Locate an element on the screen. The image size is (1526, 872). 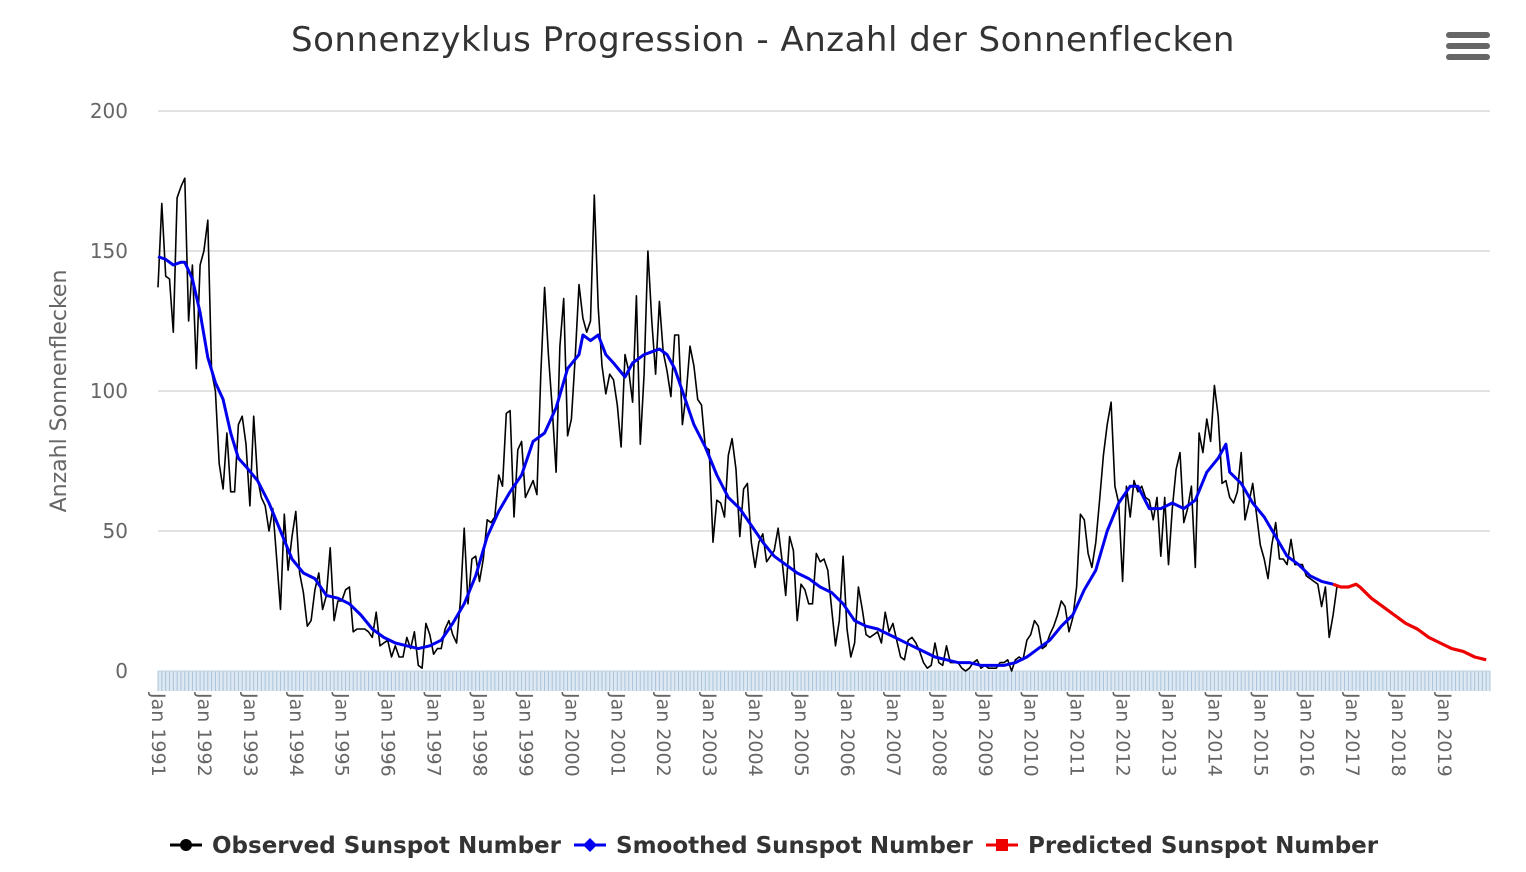
legend-label: Observed Sunspot Number is located at coordinates (387, 846).